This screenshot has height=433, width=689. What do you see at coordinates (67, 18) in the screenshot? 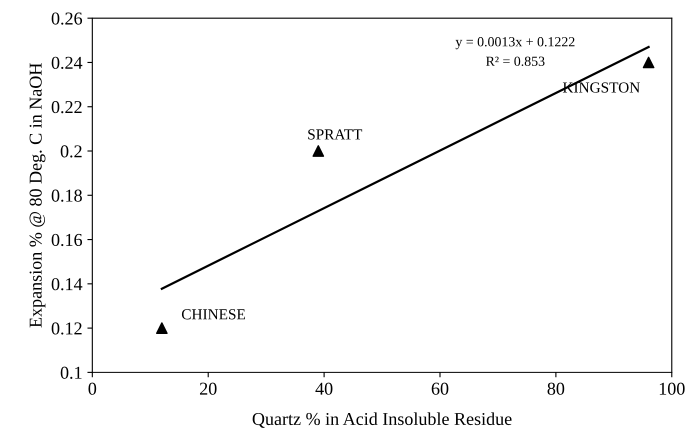
I see `y-tick-label: 0.26` at bounding box center [67, 18].